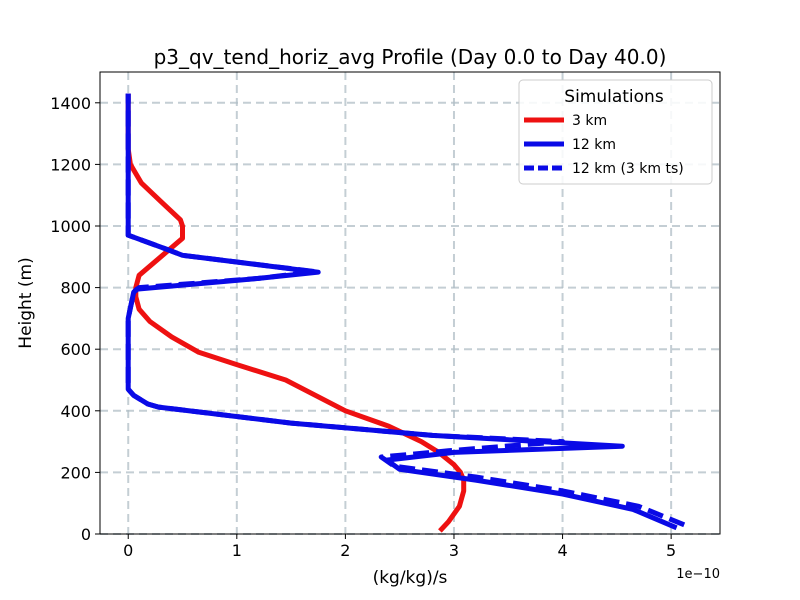 The image size is (800, 600). I want to click on x-tick-label: 2, so click(345, 550).